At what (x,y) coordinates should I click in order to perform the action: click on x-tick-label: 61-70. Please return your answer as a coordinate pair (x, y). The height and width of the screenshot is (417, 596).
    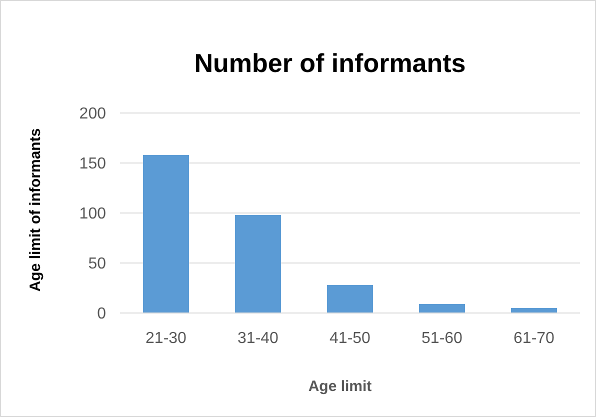
    Looking at the image, I should click on (534, 338).